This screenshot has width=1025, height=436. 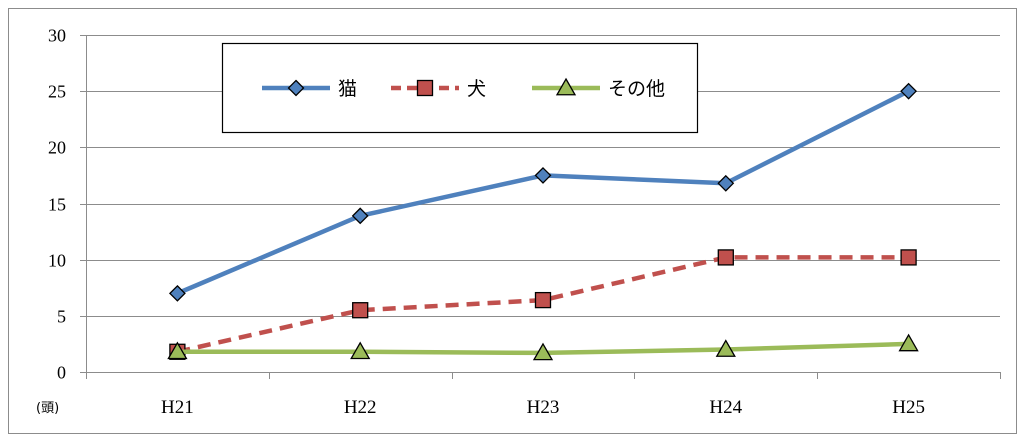 What do you see at coordinates (57, 261) in the screenshot?
I see `y-tick-label: 10` at bounding box center [57, 261].